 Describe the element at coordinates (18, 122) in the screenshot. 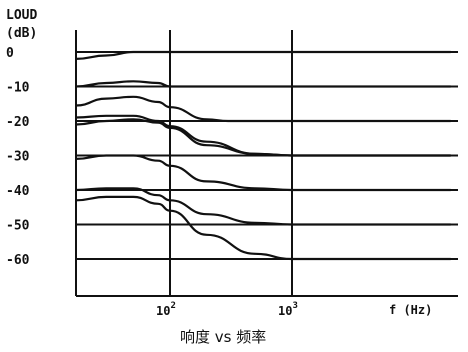

I see `y-tick-label: -20` at that location.